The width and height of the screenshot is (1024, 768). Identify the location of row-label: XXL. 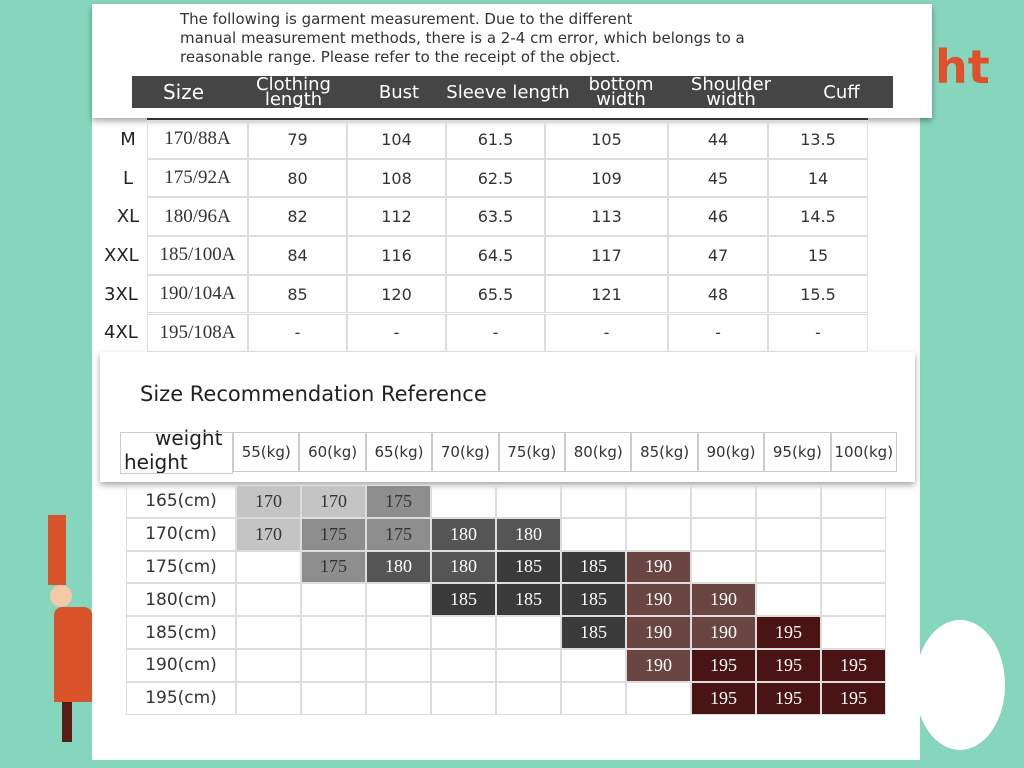
(121, 255).